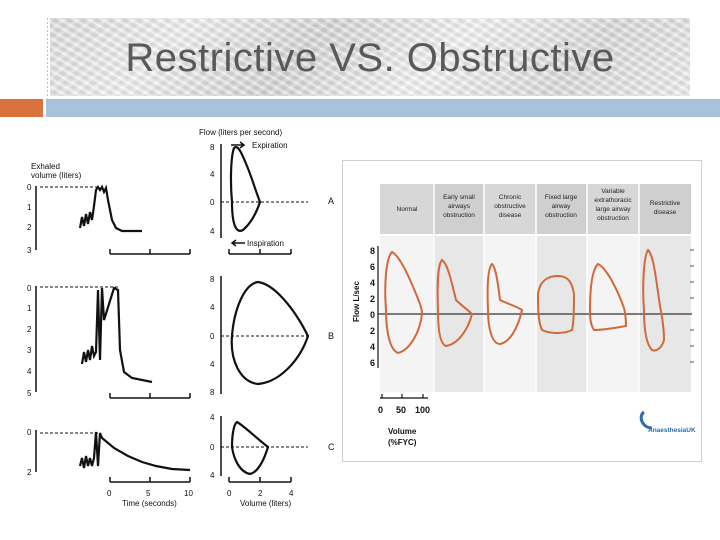 The image size is (720, 540). I want to click on loop-fixed-large-airway, so click(556, 304).